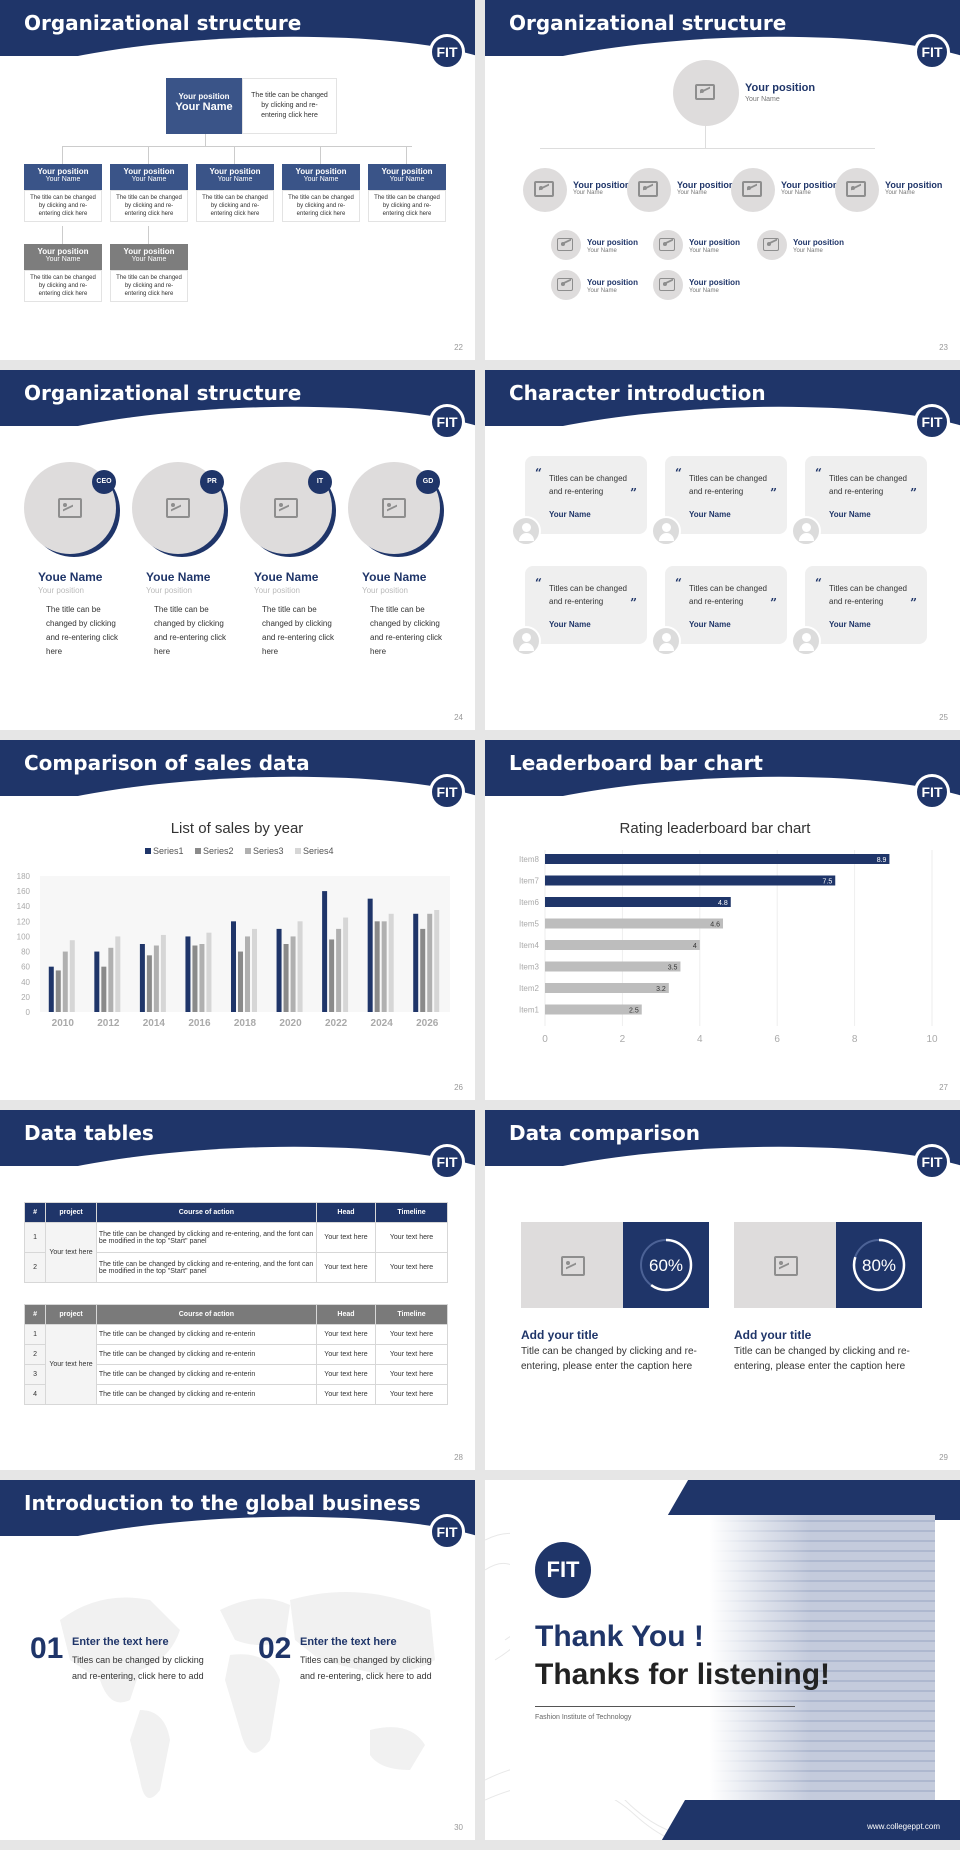 Image resolution: width=960 pixels, height=1850 pixels. Describe the element at coordinates (382, 1023) in the screenshot. I see `x-tick-label: 2024` at that location.